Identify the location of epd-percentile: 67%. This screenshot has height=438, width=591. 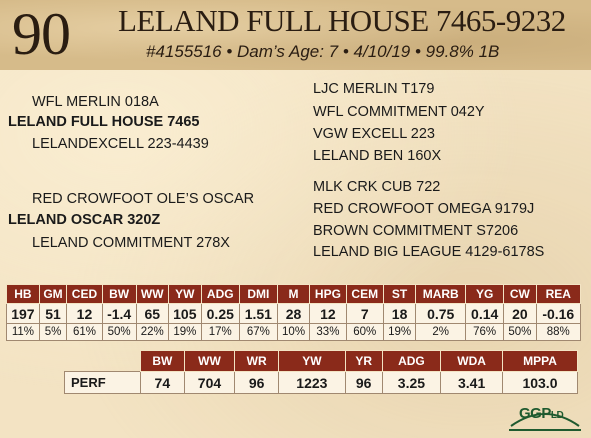
(258, 332).